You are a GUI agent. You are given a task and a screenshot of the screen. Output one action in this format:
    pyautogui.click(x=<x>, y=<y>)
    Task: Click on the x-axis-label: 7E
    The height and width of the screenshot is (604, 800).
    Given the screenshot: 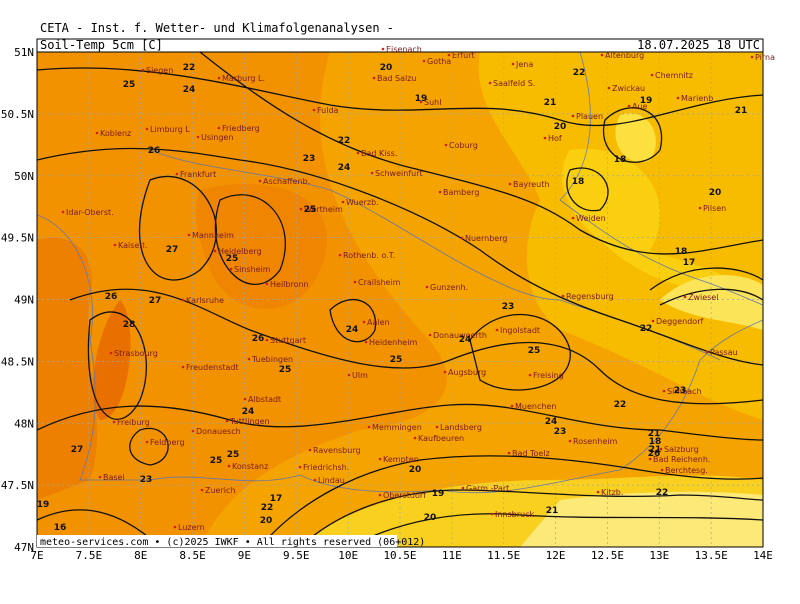 What is the action you would take?
    pyautogui.click(x=36, y=555)
    